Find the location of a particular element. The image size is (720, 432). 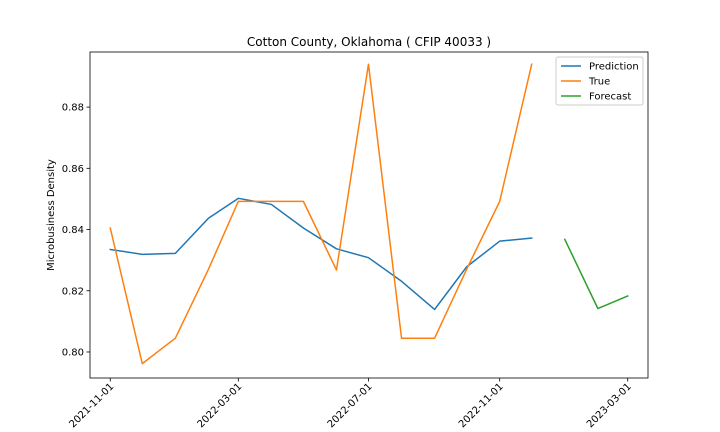

y-tick-label: 0.80 is located at coordinates (73, 352).